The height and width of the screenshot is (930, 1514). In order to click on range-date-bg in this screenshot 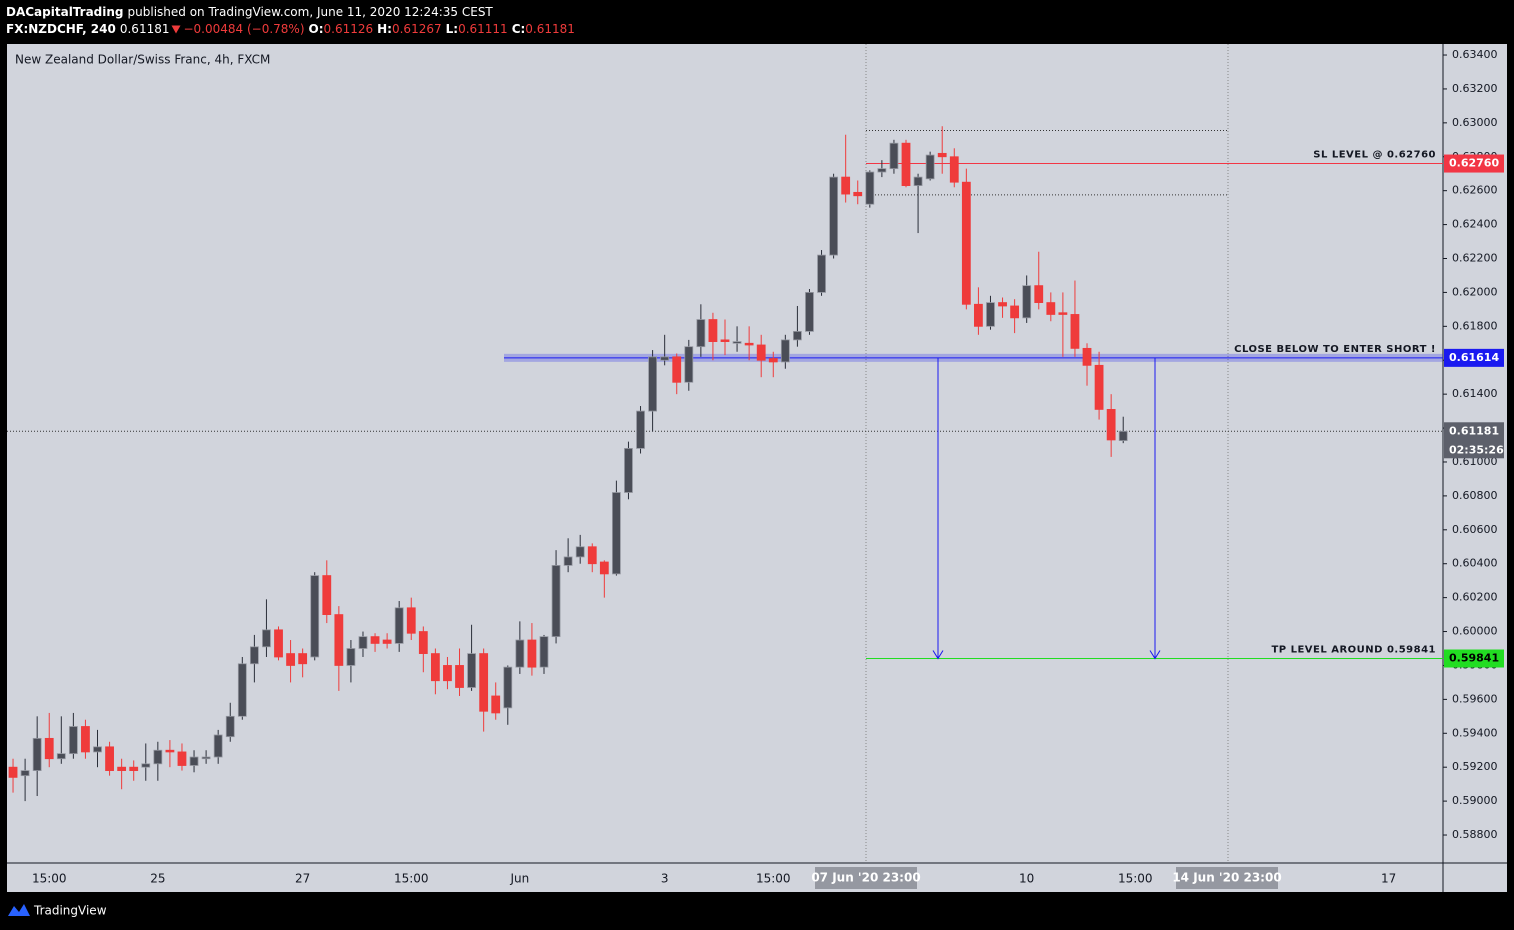, I will do `click(866, 878)`.